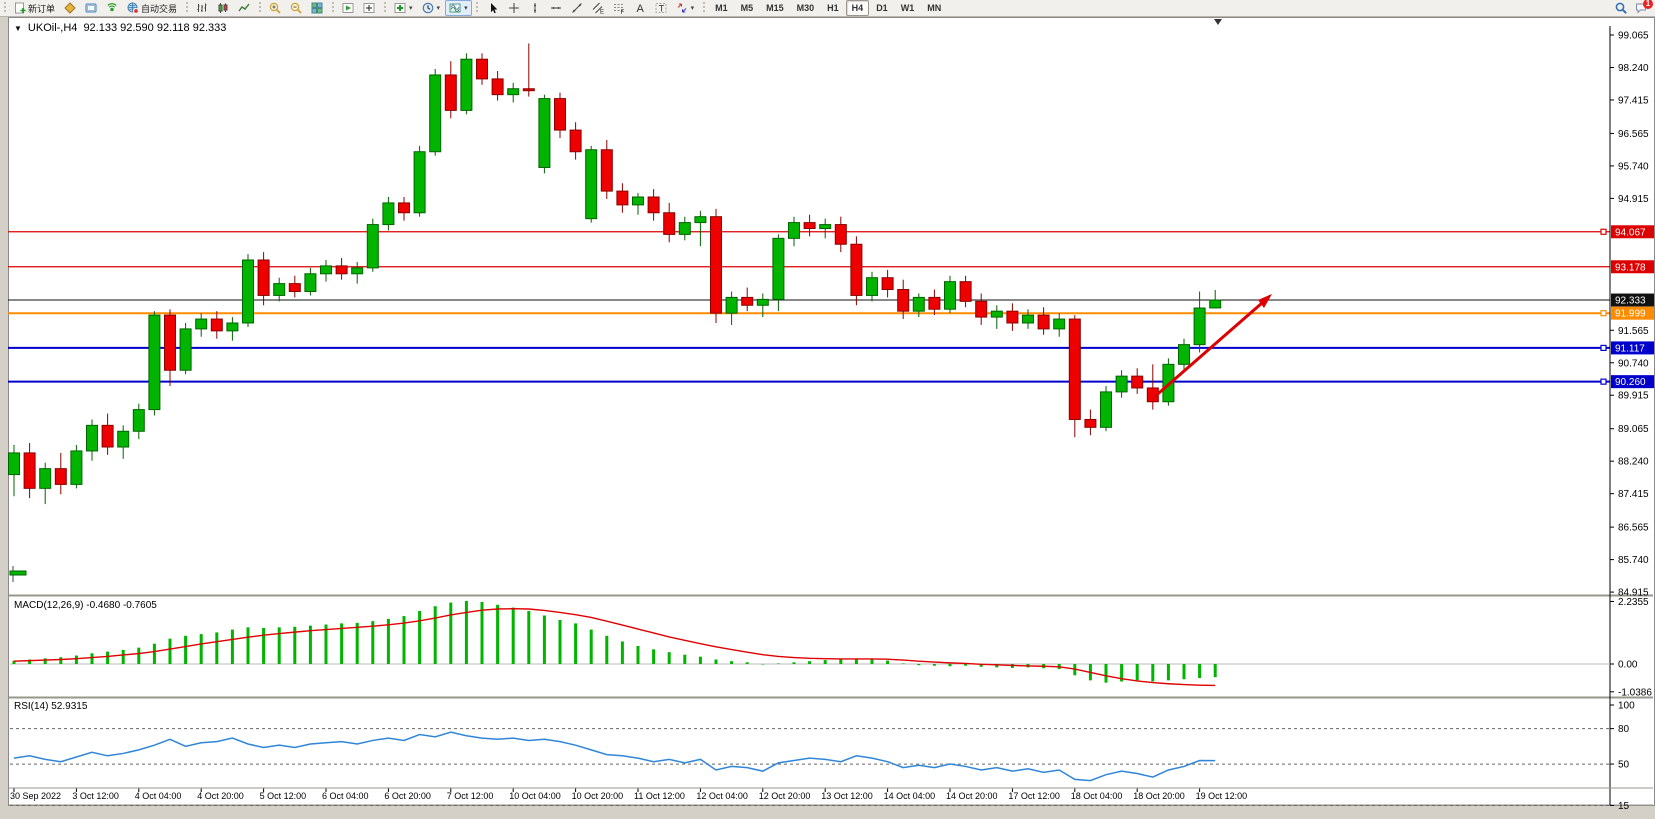 This screenshot has height=819, width=1655. What do you see at coordinates (202, 8) in the screenshot?
I see `bar-chart-button` at bounding box center [202, 8].